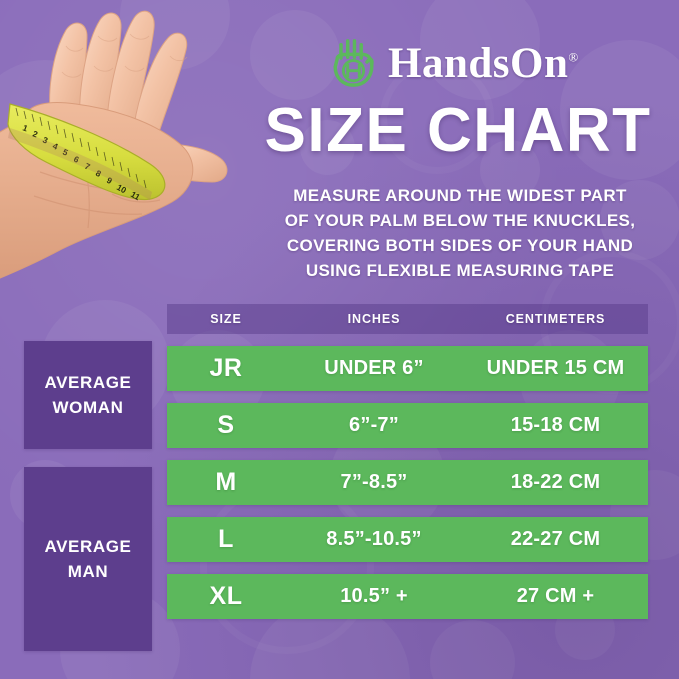  I want to click on svg-text: 9, so click(109, 180).